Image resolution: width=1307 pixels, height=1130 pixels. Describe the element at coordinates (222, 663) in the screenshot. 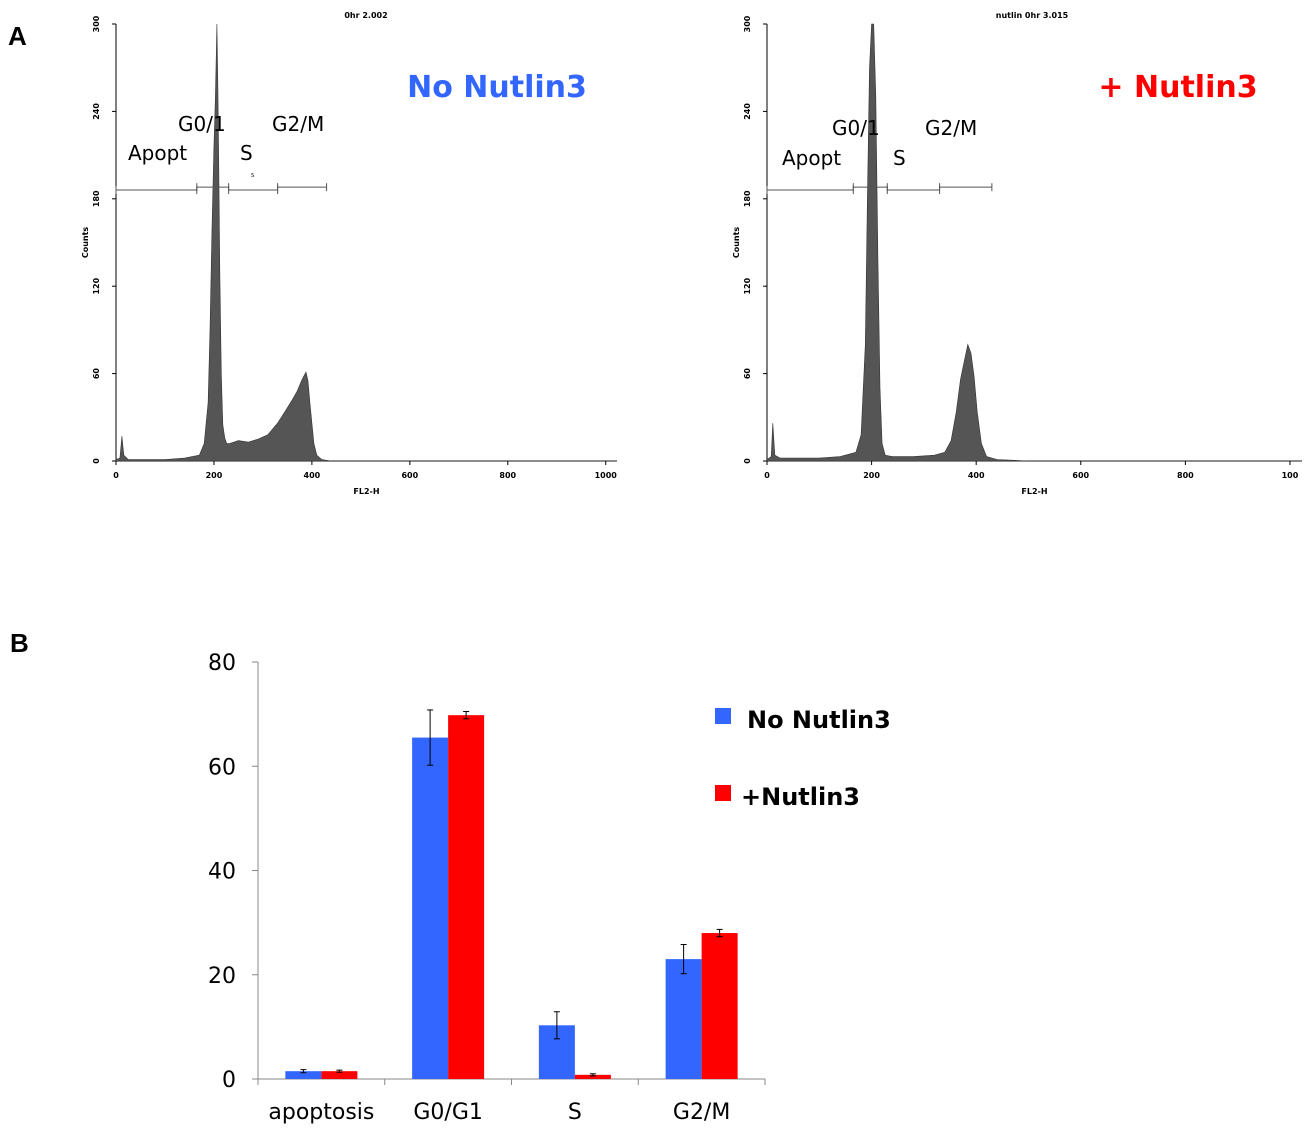

I see `y-tick-label: 80` at that location.